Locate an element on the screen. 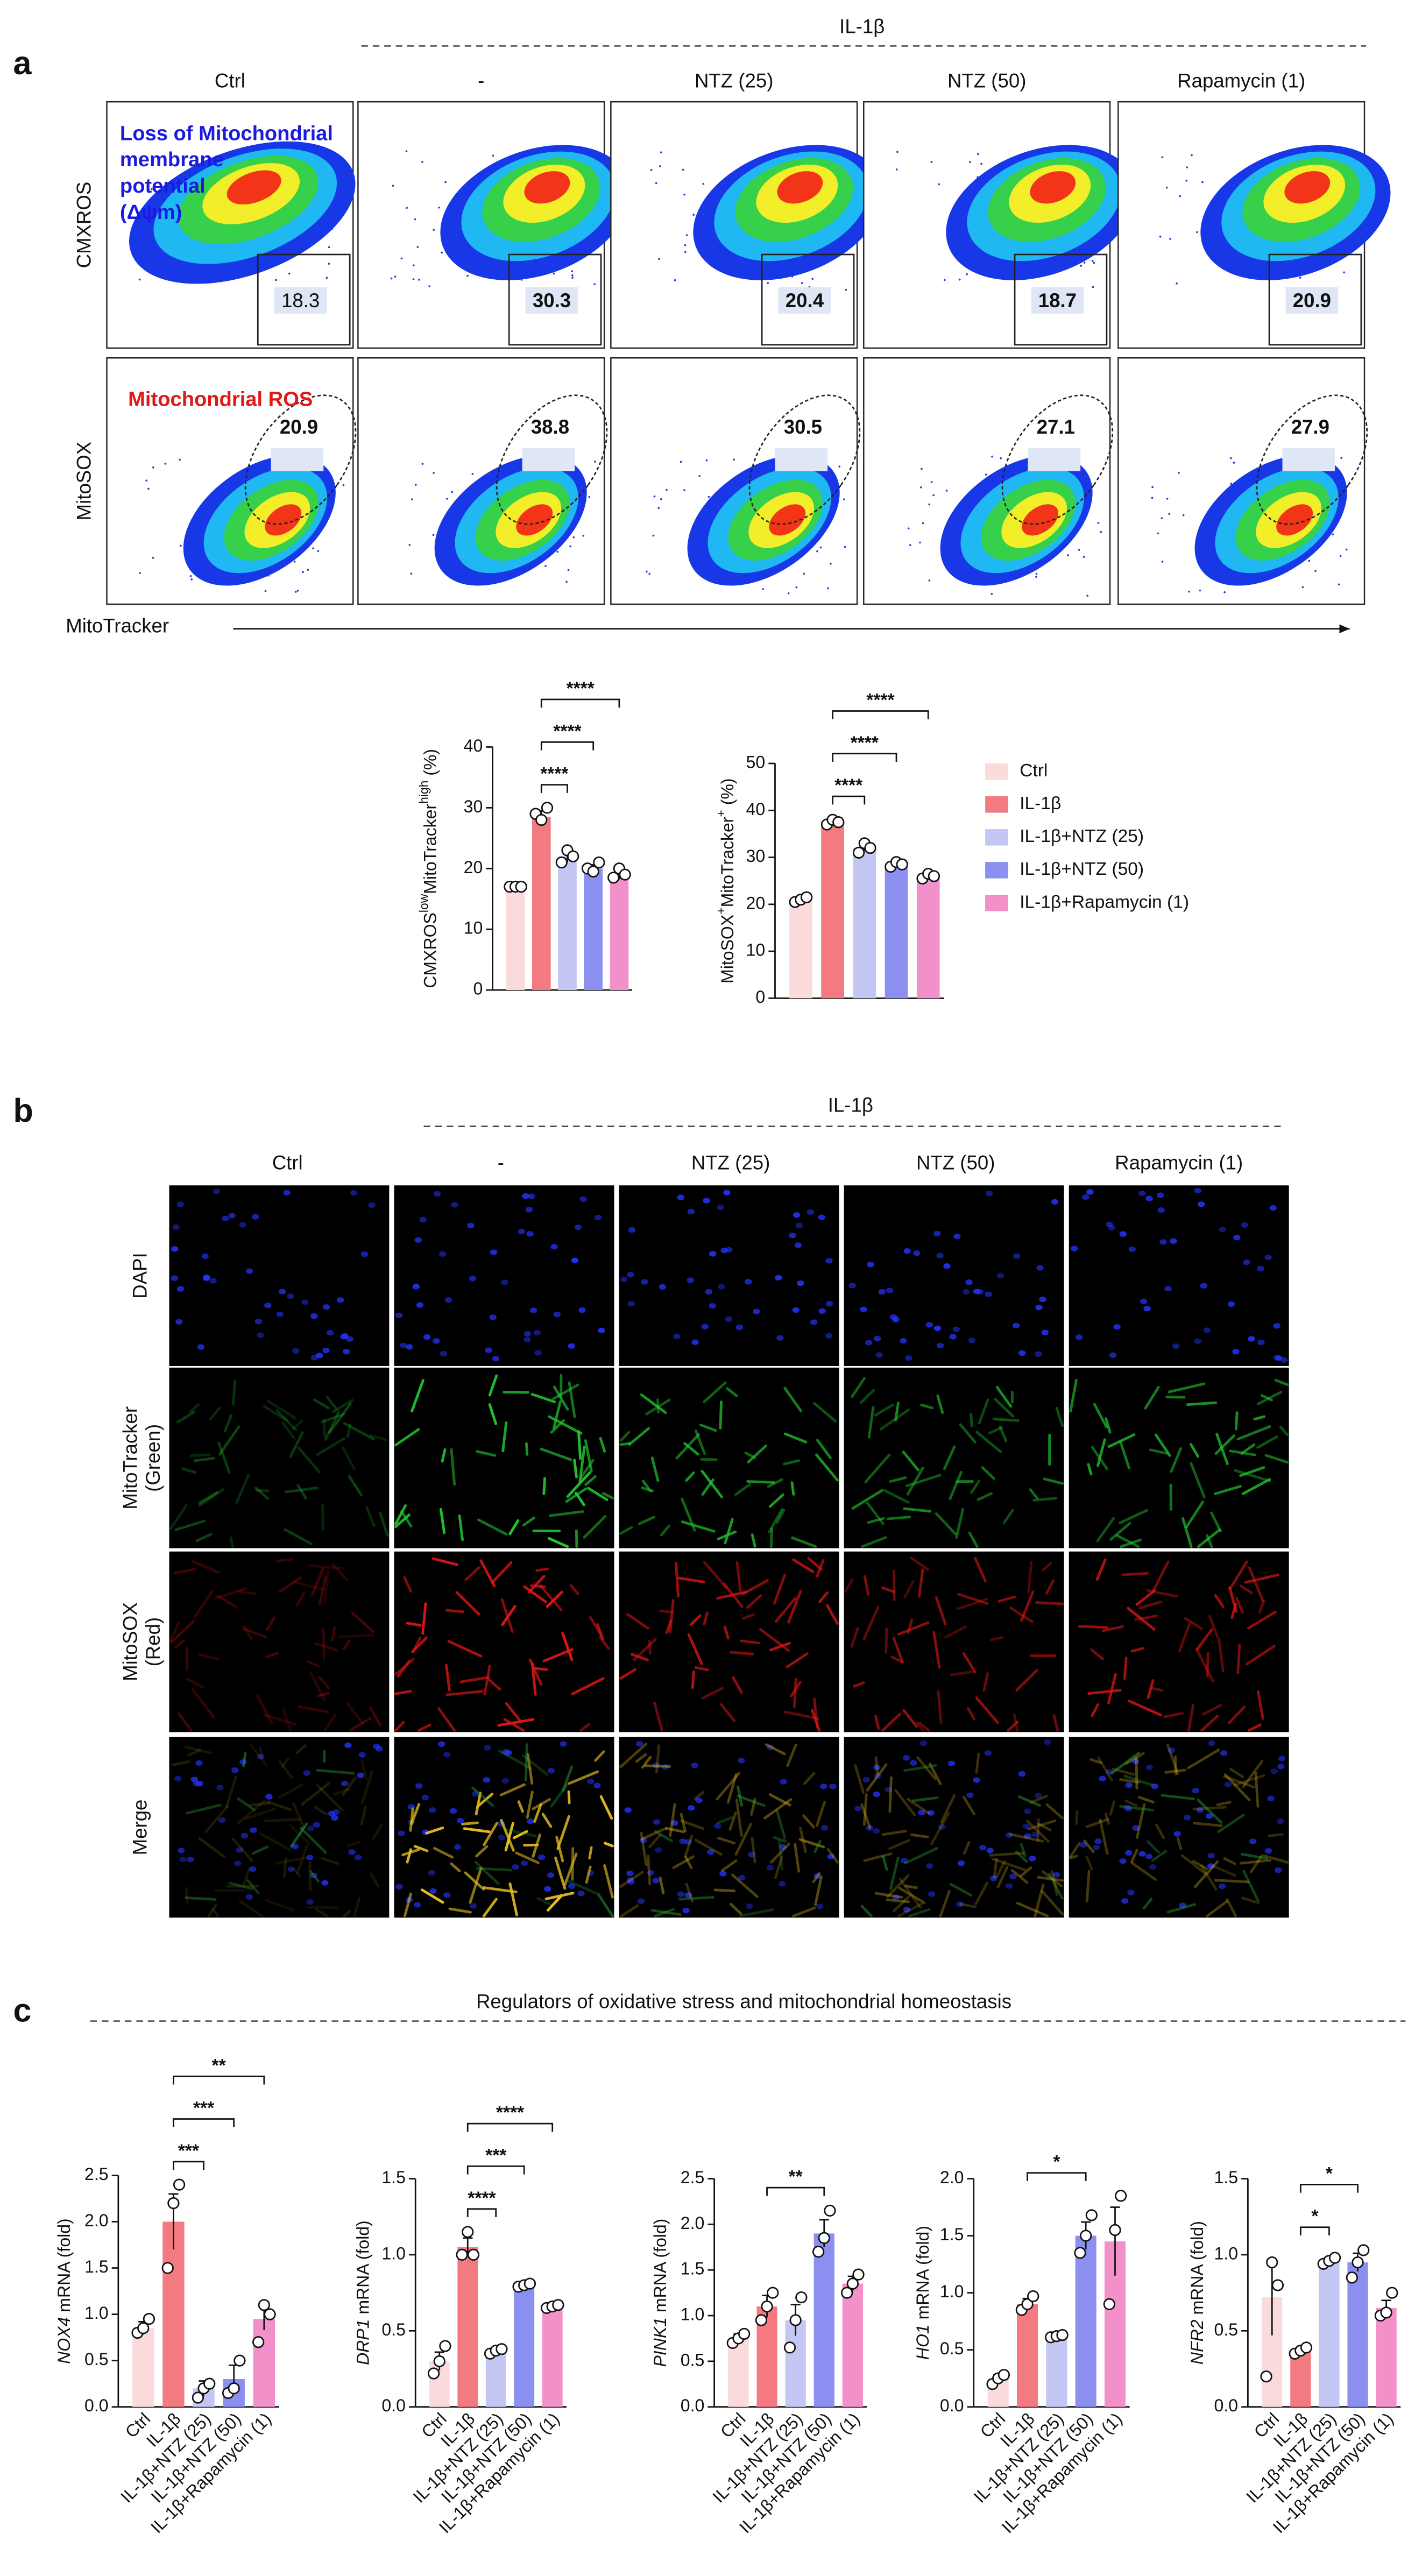 Image resolution: width=1422 pixels, height=2576 pixels. column-header: NTZ (25) is located at coordinates (734, 80).